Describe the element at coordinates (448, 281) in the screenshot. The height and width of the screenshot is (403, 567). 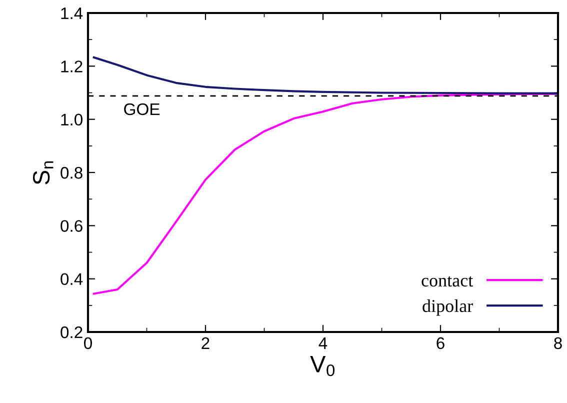
I see `legend-label: contact` at that location.